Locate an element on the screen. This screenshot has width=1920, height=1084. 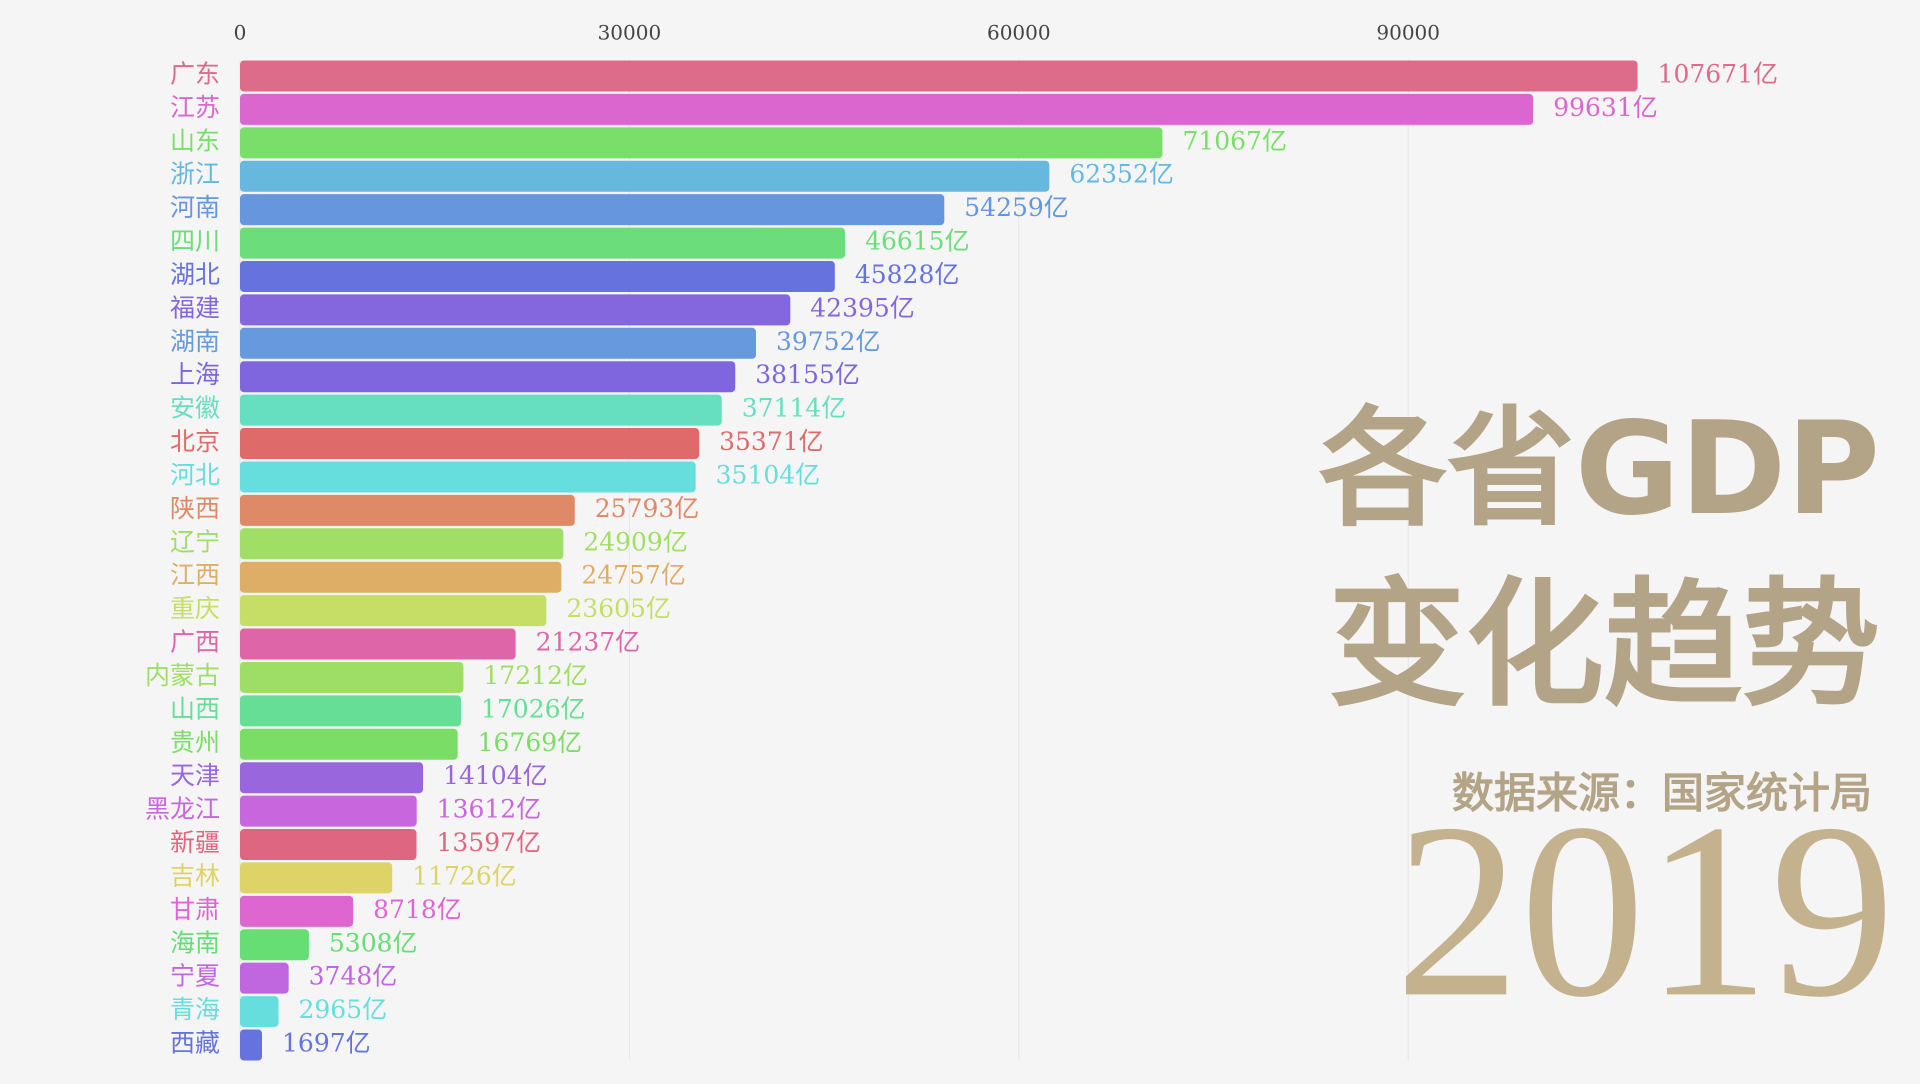
value-label: 107671亿 is located at coordinates (1718, 74).